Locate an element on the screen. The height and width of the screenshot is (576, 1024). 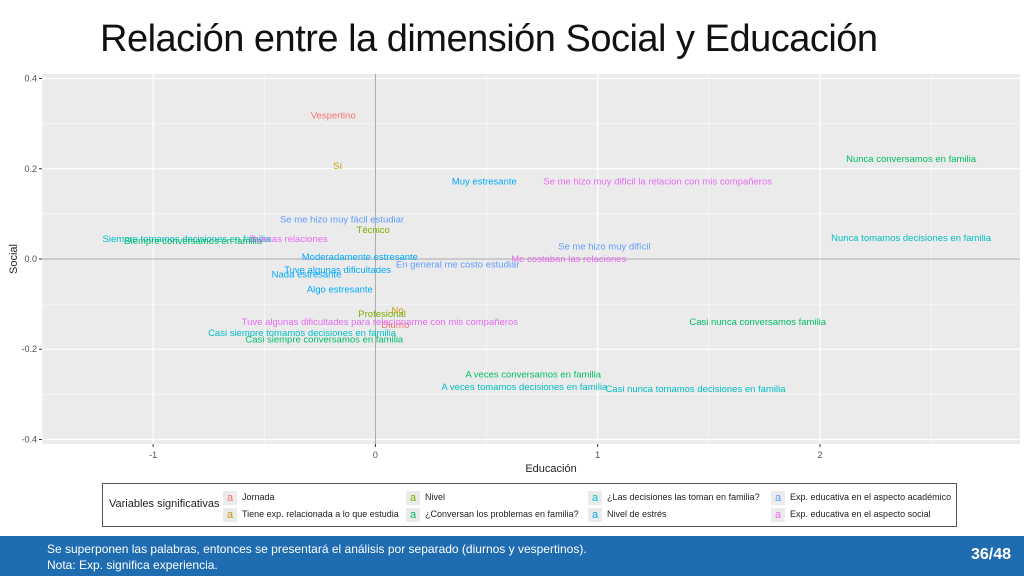
legend-label: Nivel is located at coordinates (435, 497).